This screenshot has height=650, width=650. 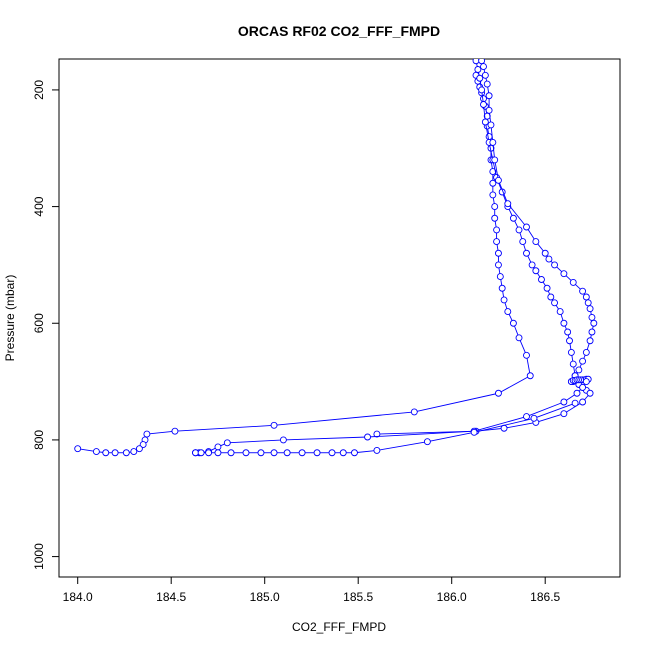 What do you see at coordinates (78, 597) in the screenshot?
I see `x-tick-label: 184.0` at bounding box center [78, 597].